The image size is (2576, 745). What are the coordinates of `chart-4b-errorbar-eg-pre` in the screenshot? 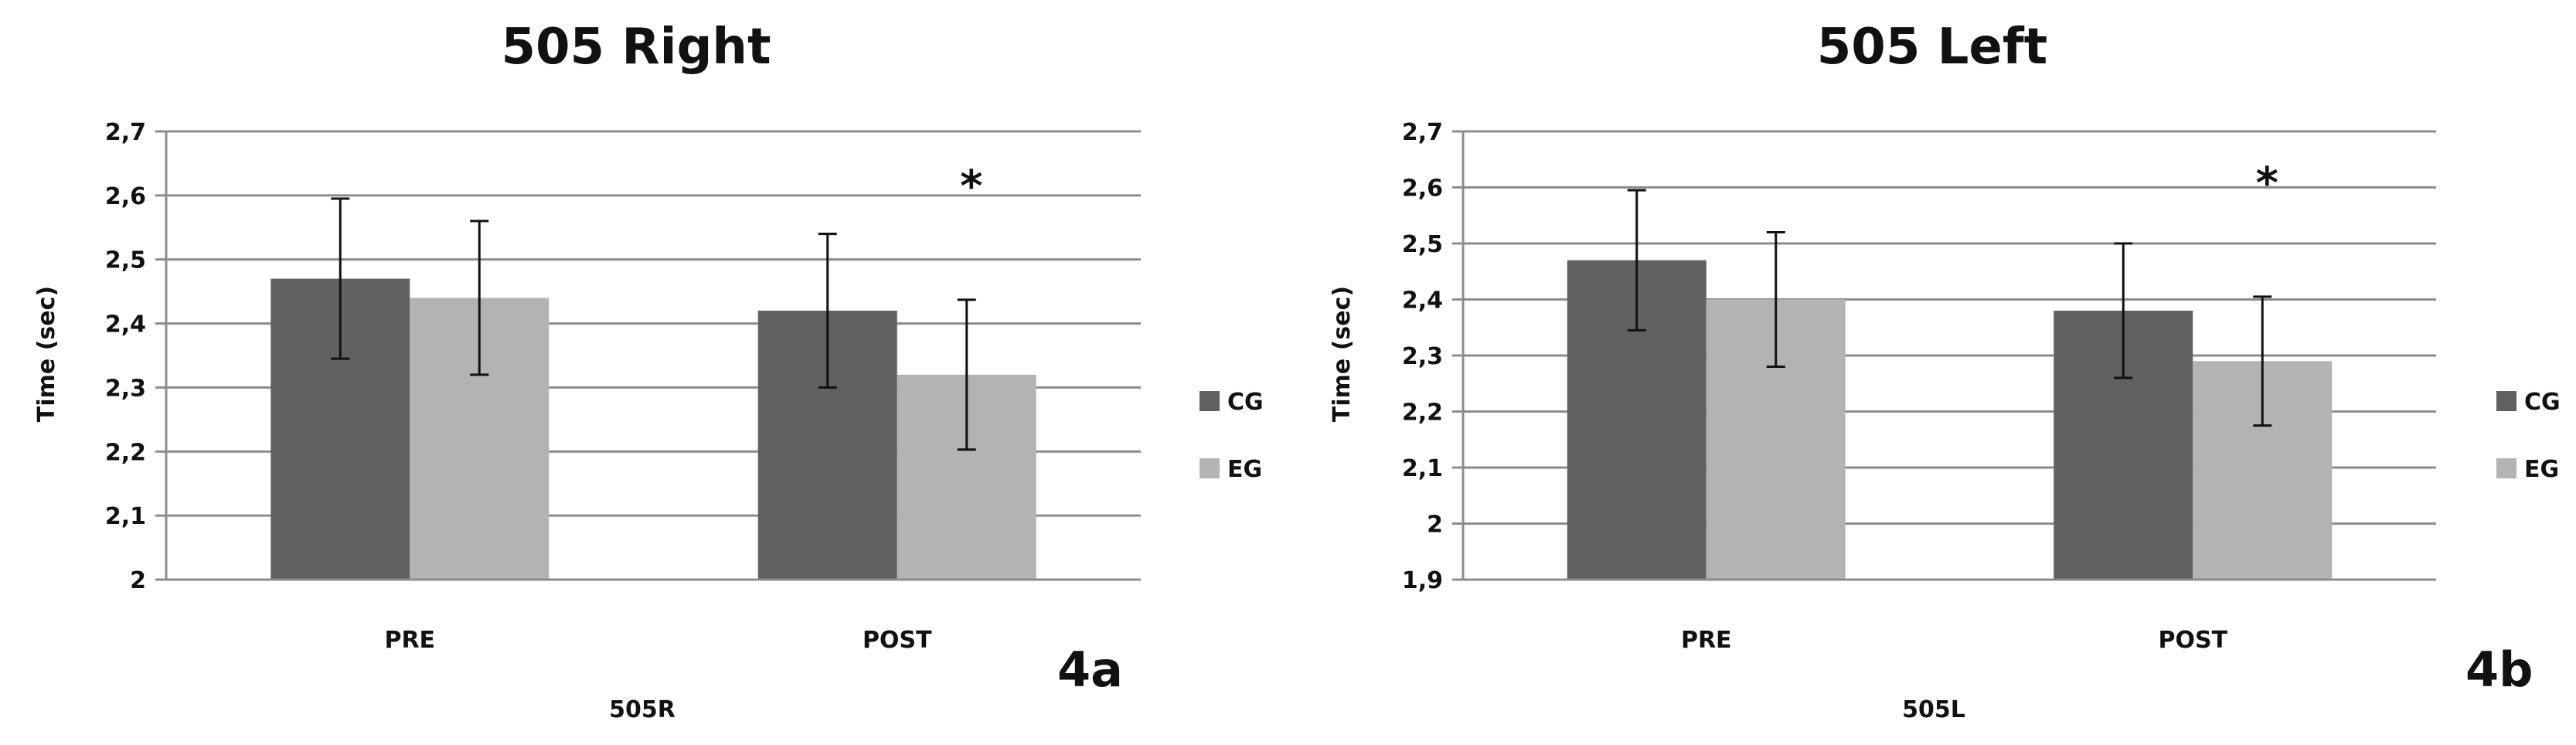 It's located at (1775, 299).